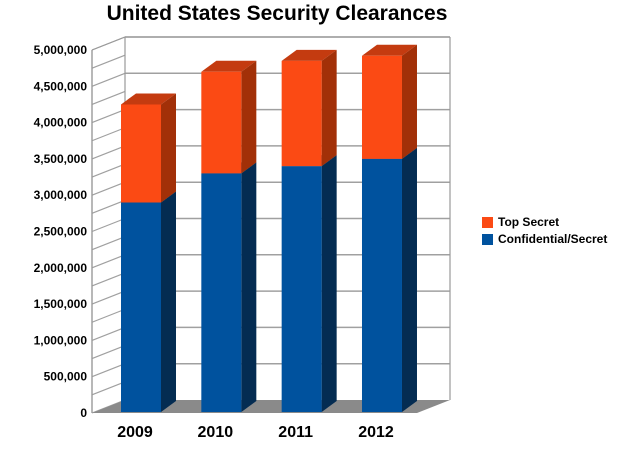  What do you see at coordinates (148, 99) in the screenshot?
I see `bar-2009-top-secret-top-face` at bounding box center [148, 99].